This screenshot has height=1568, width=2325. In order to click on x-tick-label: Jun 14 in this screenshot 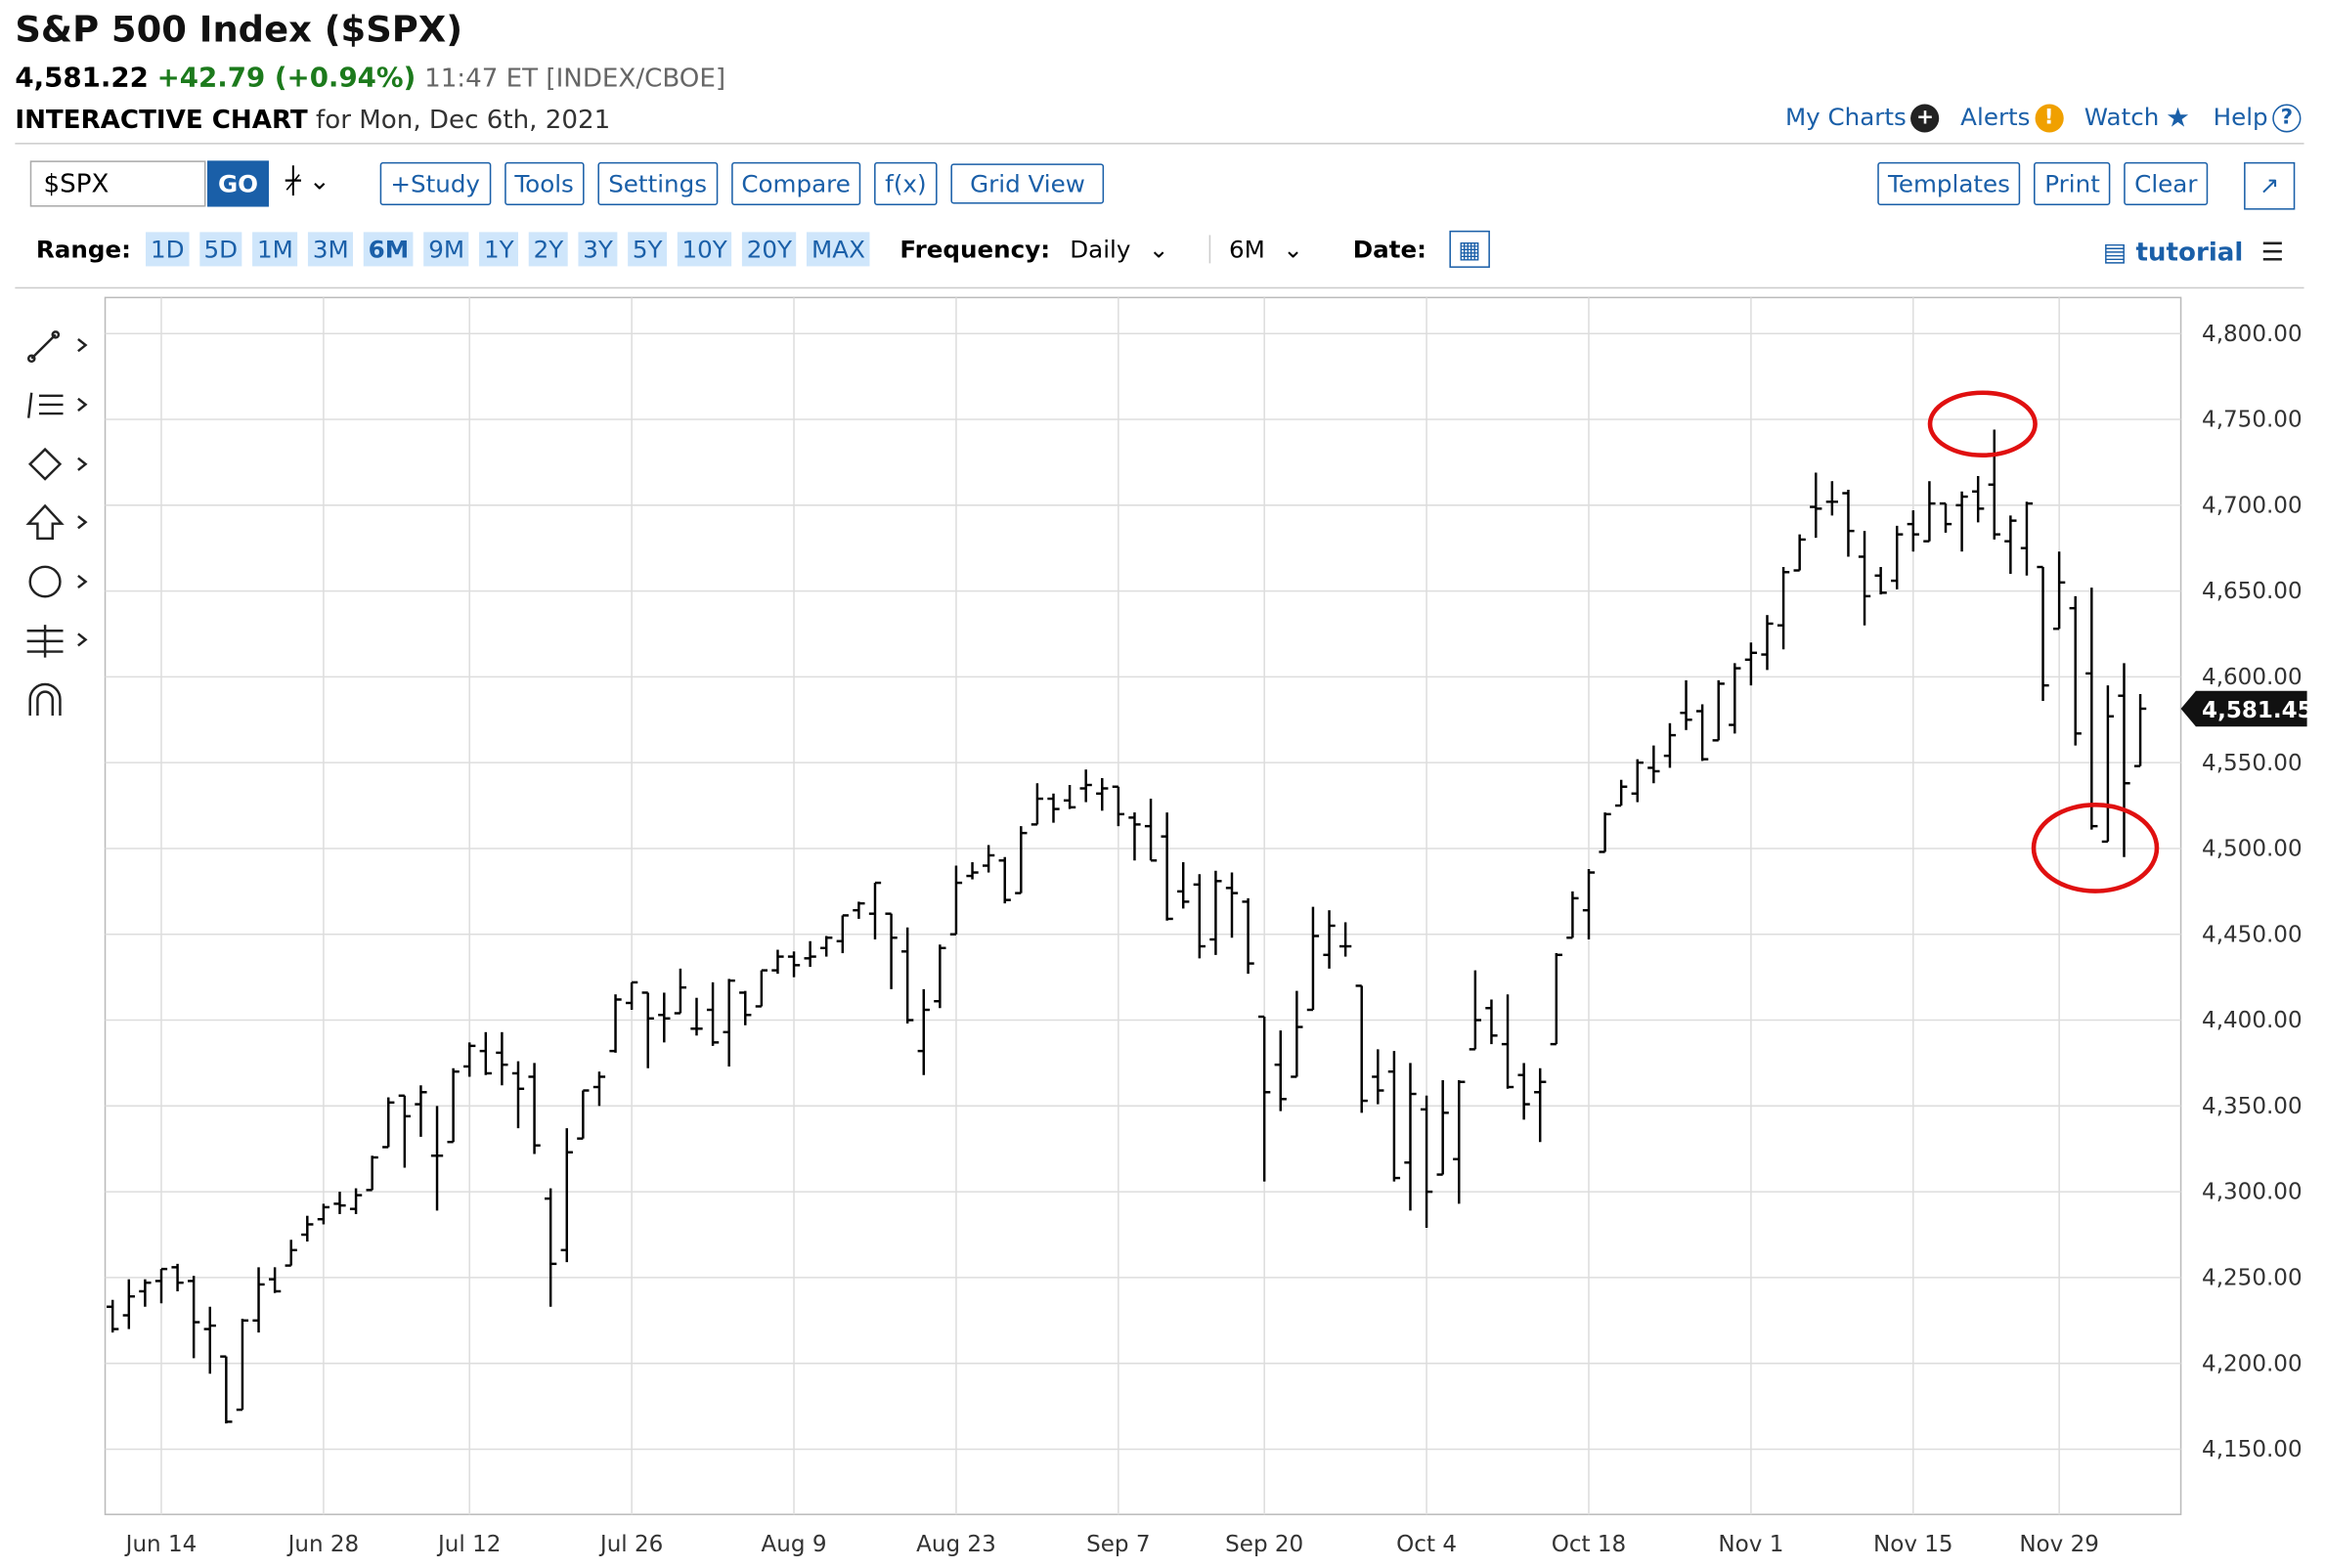, I will do `click(160, 1545)`.